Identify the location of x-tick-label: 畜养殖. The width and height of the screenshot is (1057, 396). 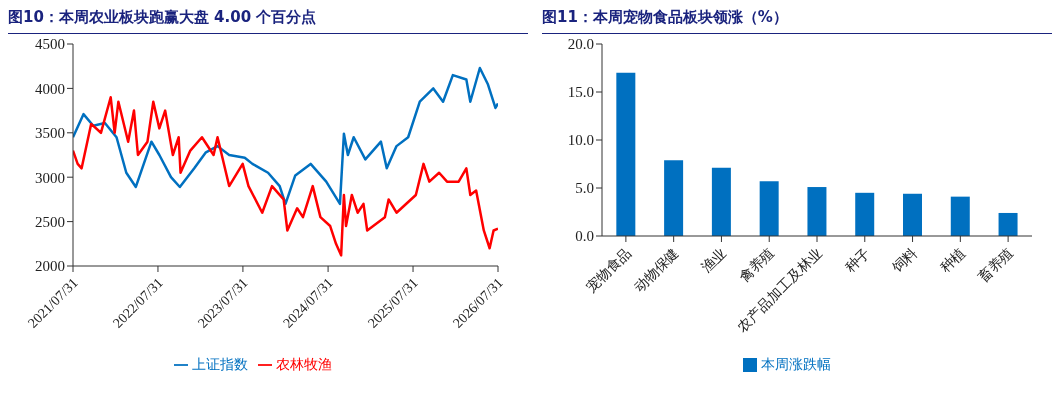
(995, 265).